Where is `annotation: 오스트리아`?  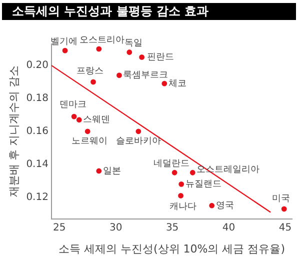
annotation: 오스트리아 is located at coordinates (101, 40).